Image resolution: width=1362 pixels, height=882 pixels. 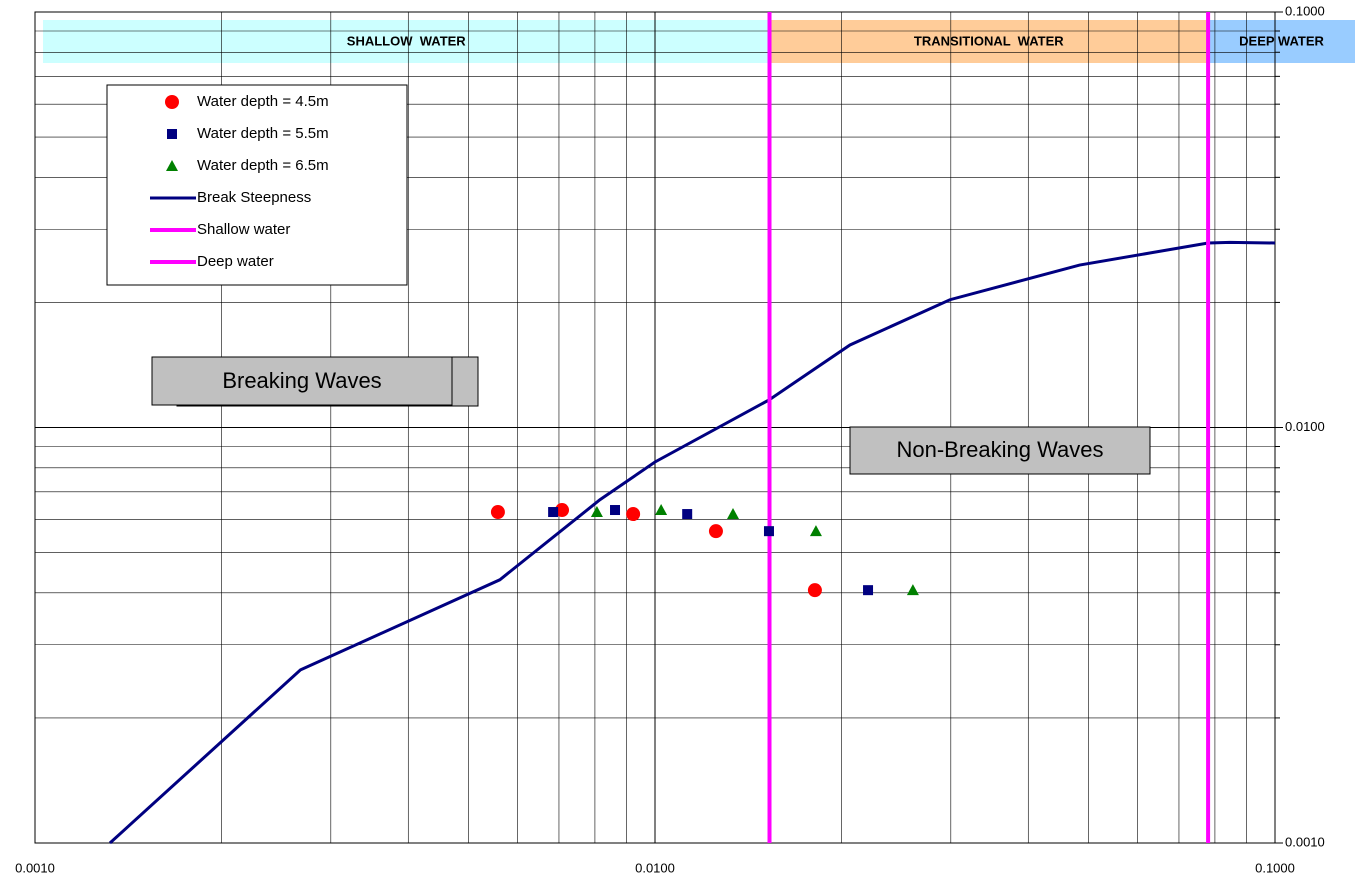 I want to click on annotation: Non-Breaking Waves, so click(x=999, y=449).